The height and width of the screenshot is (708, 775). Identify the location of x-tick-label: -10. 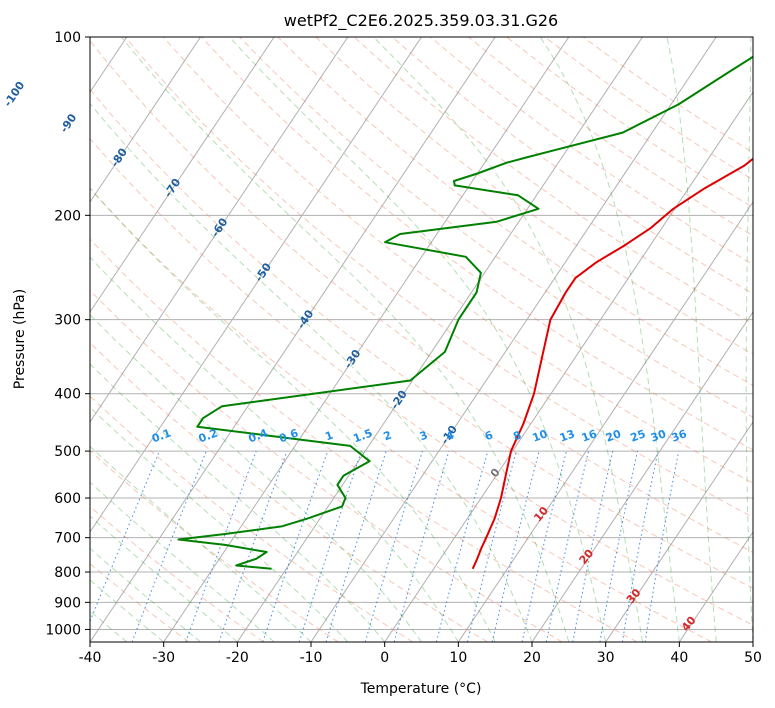
(311, 658).